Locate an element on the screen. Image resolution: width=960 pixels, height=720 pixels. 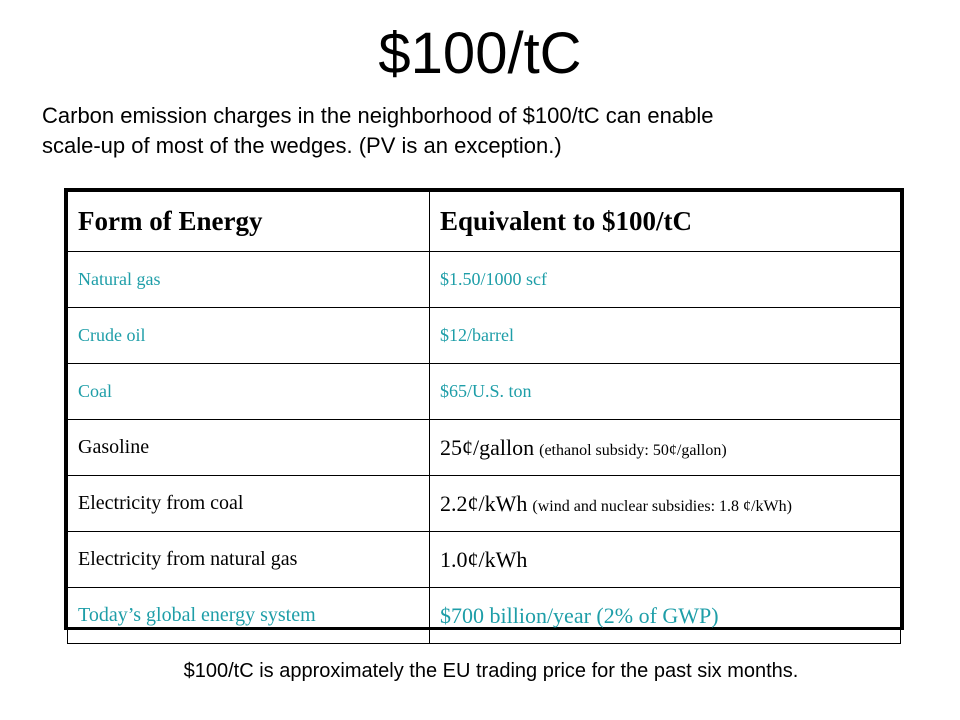
equiv-value: $700 billion/year (2% of GWP) is located at coordinates (579, 615).